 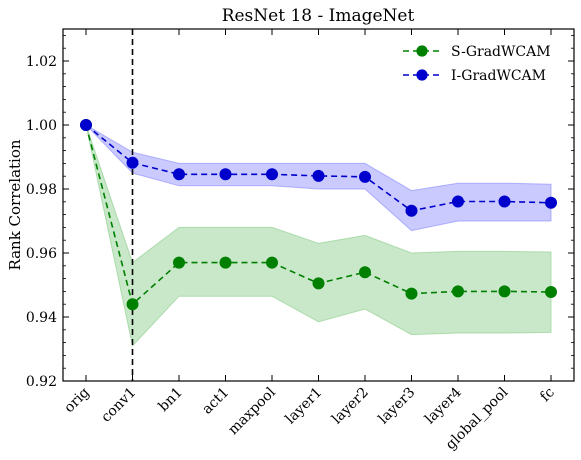 What do you see at coordinates (41, 126) in the screenshot?
I see `y-tick-label: 1.00` at bounding box center [41, 126].